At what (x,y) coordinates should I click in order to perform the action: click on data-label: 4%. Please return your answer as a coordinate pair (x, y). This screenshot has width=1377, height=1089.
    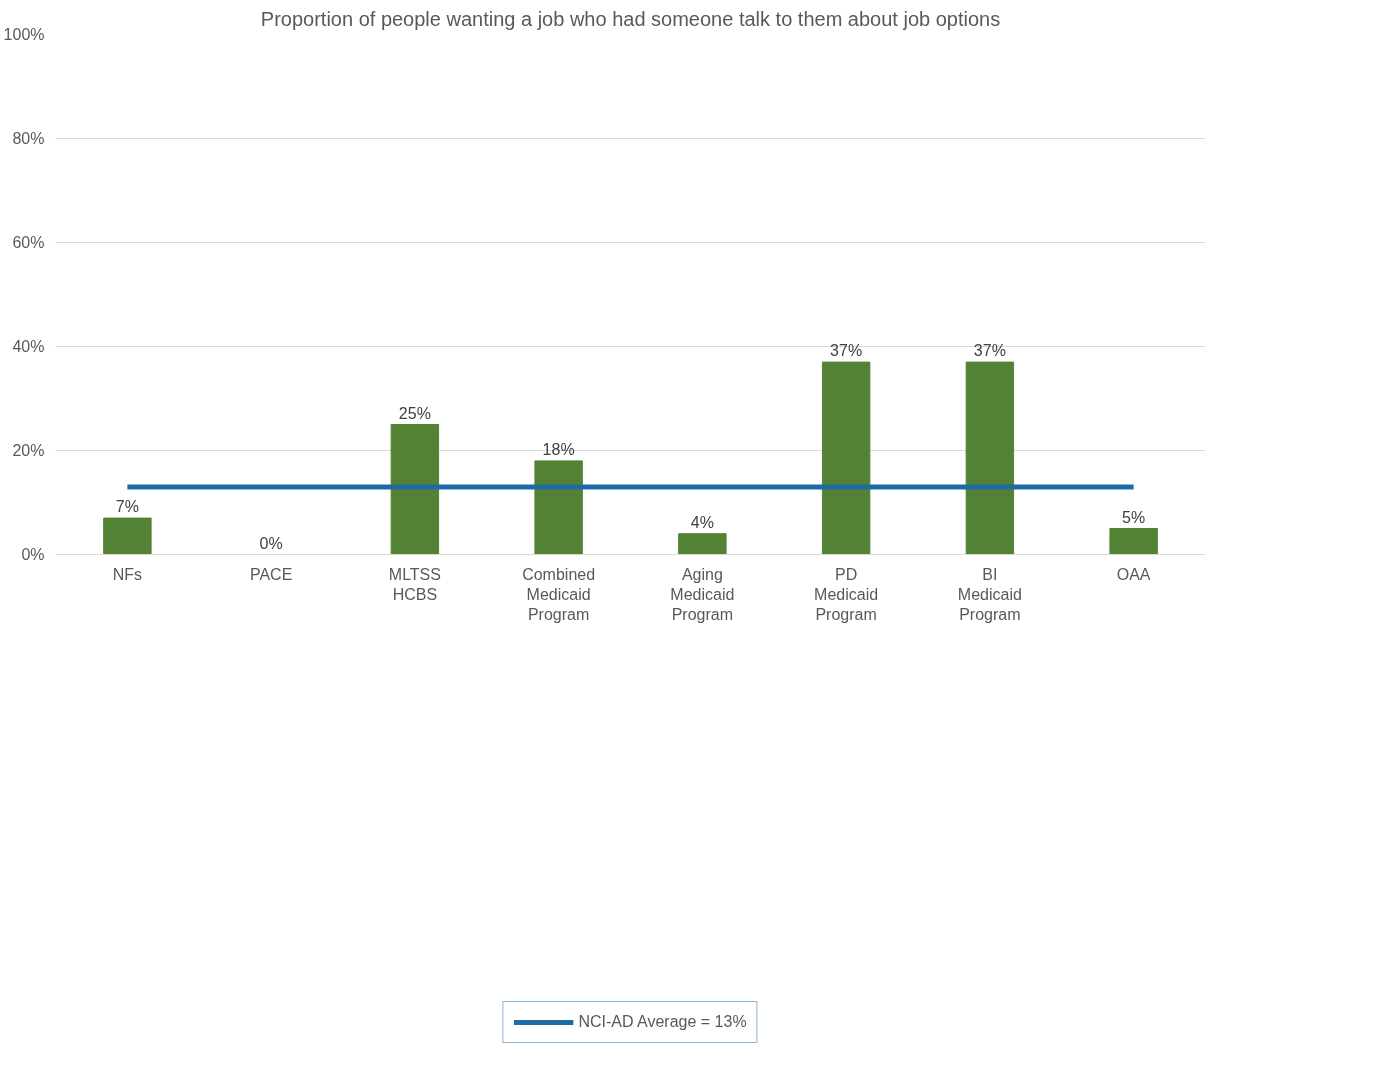
    Looking at the image, I should click on (702, 522).